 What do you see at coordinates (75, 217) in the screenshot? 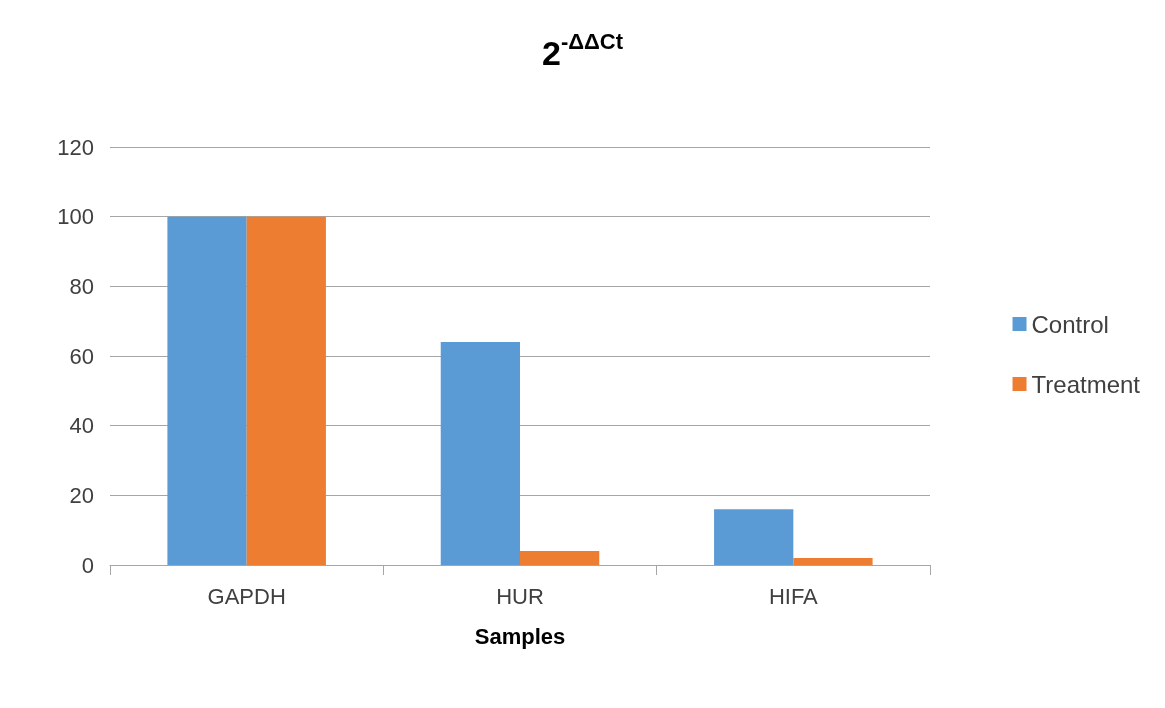
I see `y-tick-label: 100` at bounding box center [75, 217].